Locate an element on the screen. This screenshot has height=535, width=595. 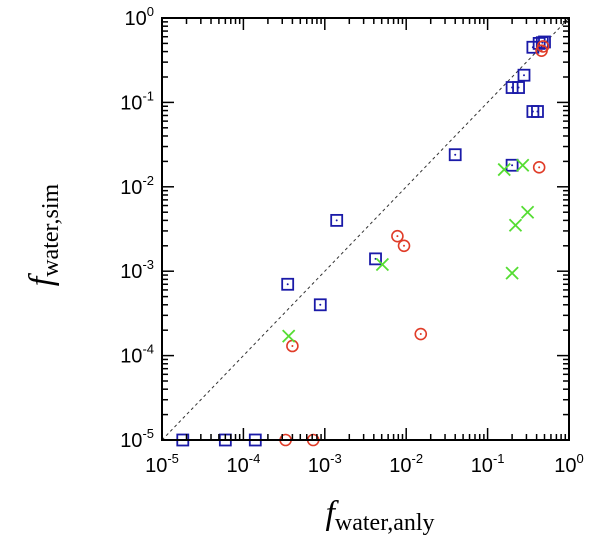
x-tick-labels: 10⁻⁵ 10⁻⁴ 10⁻³ 10⁻² 10⁻¹ 10⁰ is located at coordinates (364, 464).